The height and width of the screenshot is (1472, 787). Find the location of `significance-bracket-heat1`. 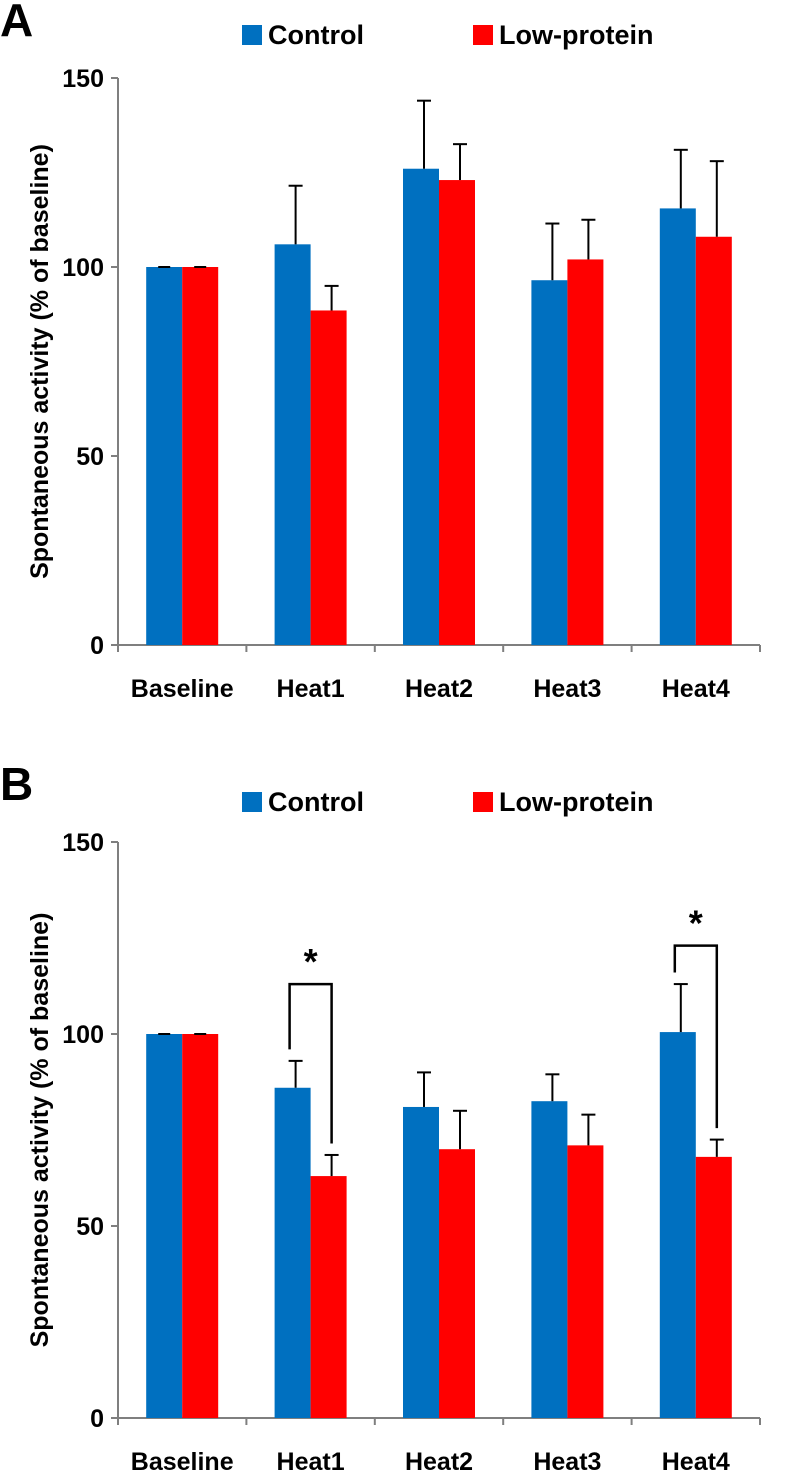

significance-bracket-heat1 is located at coordinates (310, 1063).